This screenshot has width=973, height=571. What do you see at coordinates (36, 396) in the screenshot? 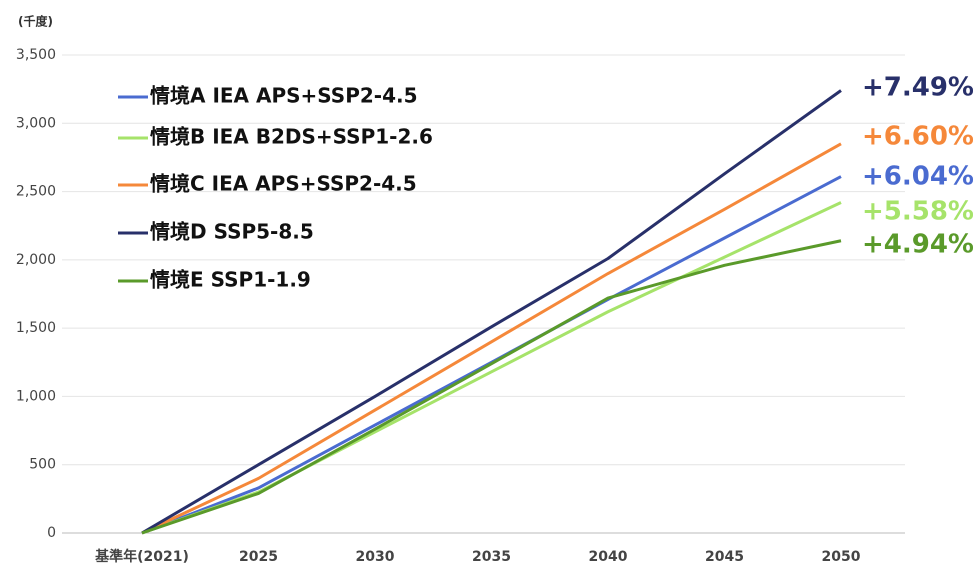
I see `y-tick-label: 1,000` at bounding box center [36, 396].